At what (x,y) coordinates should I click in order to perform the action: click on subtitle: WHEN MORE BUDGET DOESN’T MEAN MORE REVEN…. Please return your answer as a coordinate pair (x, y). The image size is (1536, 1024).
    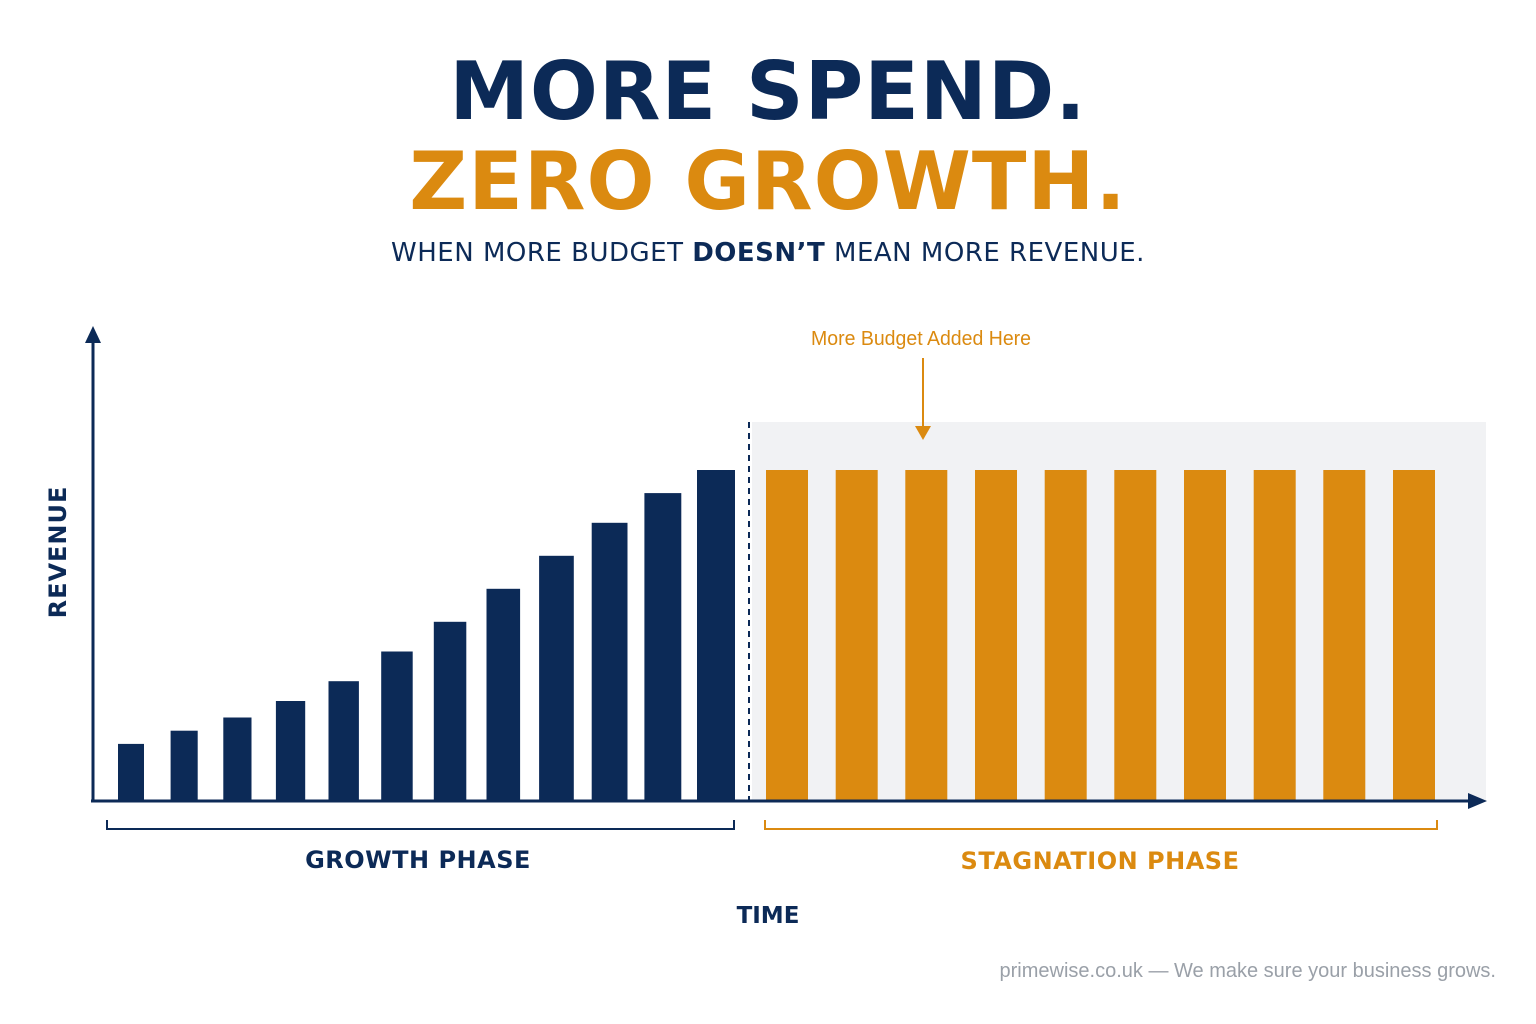
    Looking at the image, I should click on (768, 253).